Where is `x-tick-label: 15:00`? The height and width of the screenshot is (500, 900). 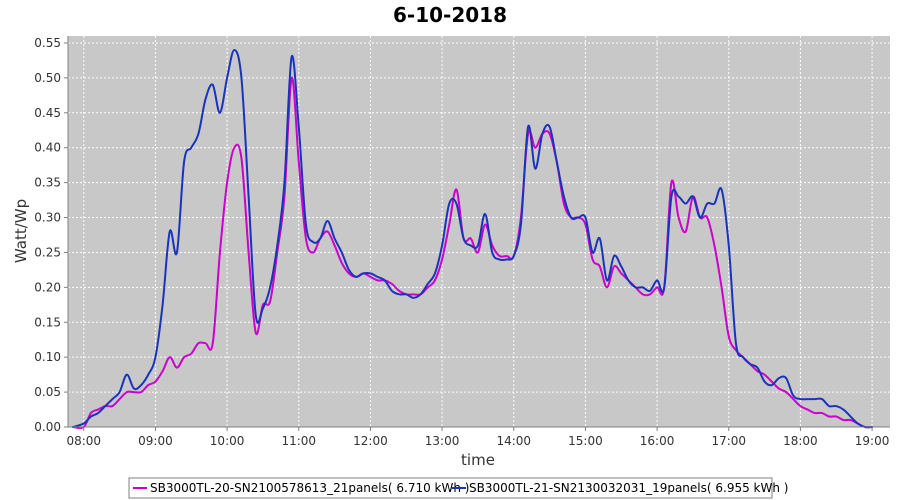
x-tick-label: 15:00 is located at coordinates (585, 441).